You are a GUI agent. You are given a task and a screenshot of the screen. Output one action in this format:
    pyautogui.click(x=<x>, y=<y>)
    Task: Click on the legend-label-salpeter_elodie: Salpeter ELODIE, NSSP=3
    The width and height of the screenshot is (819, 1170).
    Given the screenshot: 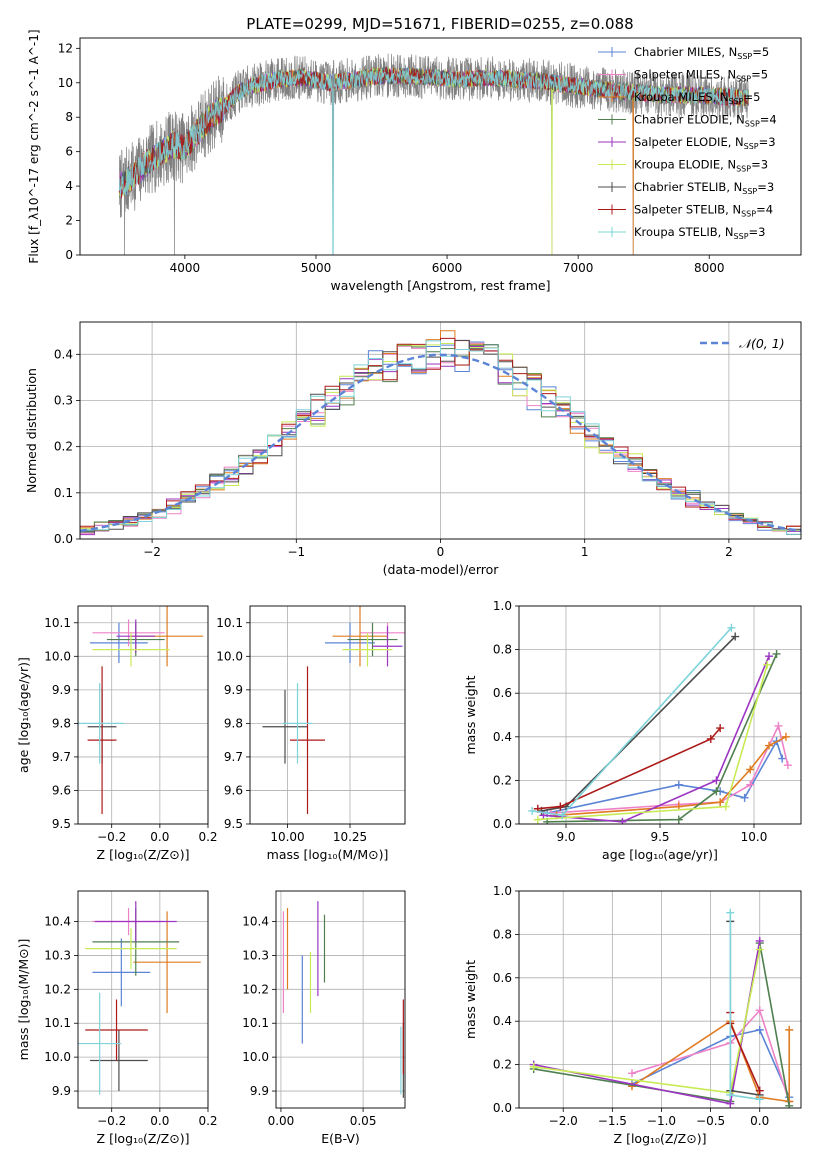 What is the action you would take?
    pyautogui.click(x=705, y=143)
    